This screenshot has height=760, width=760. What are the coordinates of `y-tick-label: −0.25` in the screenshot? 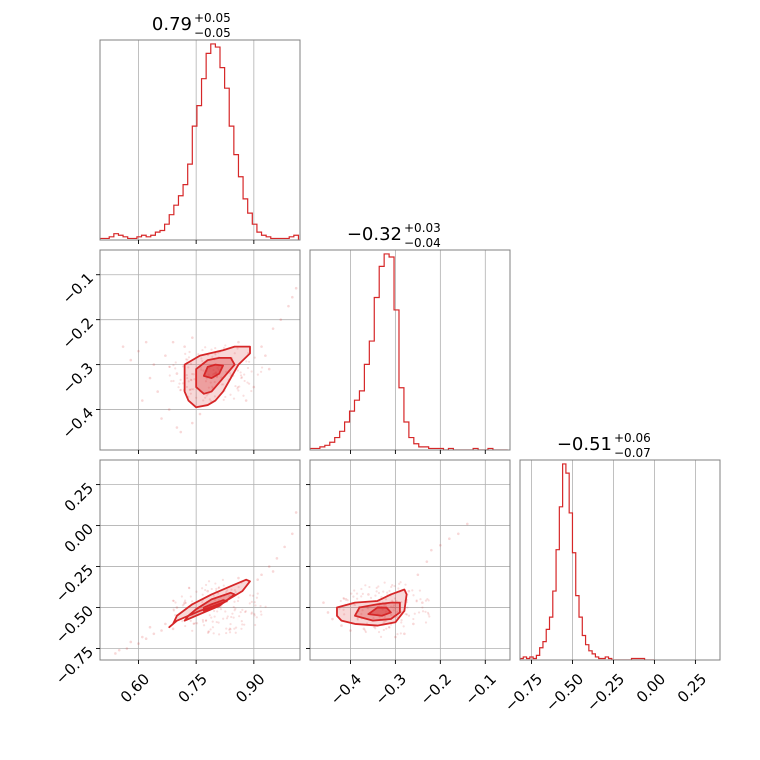 It's located at (74, 583).